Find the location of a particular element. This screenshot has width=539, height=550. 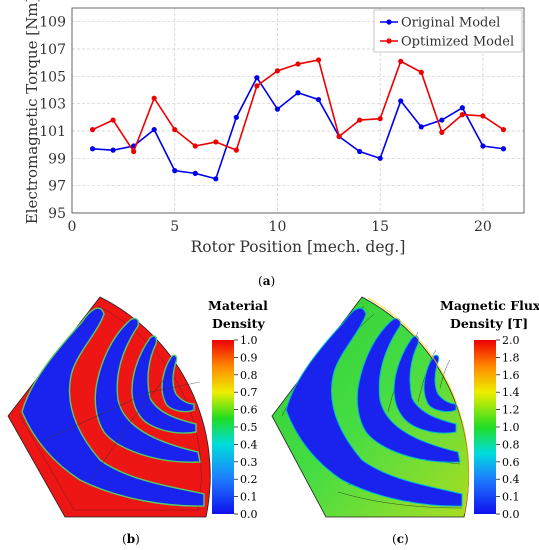

colorbar-tick-label: 2.0 is located at coordinates (511, 340).